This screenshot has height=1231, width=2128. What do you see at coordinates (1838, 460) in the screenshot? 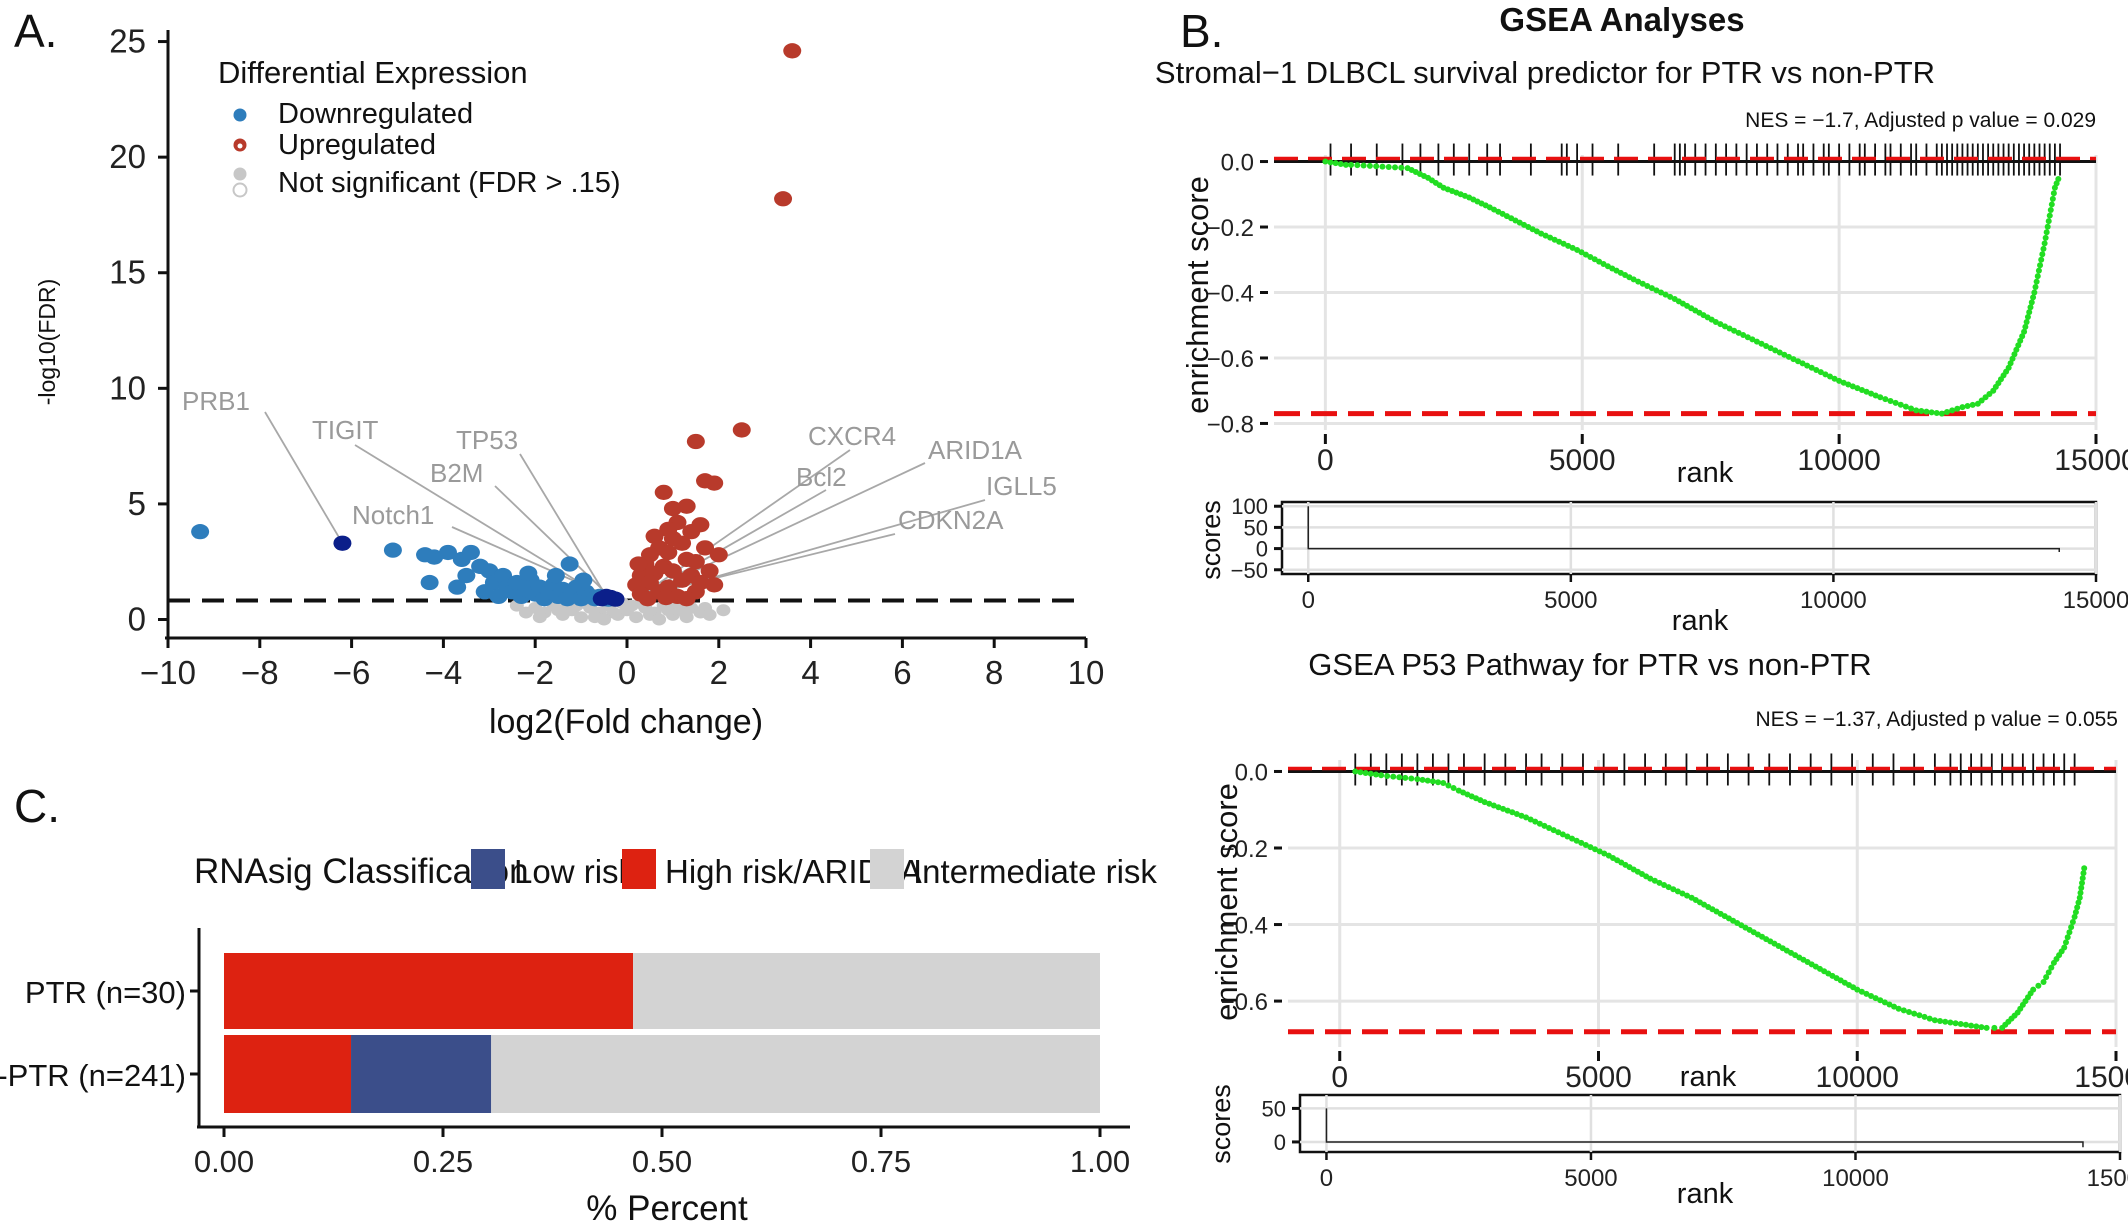
I see `gsea1-x-tick-label: 10000` at bounding box center [1838, 460].